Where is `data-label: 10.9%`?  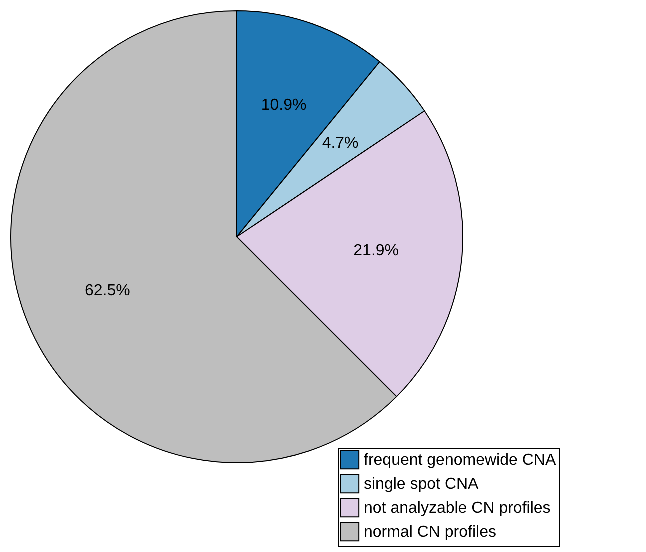 data-label: 10.9% is located at coordinates (284, 105).